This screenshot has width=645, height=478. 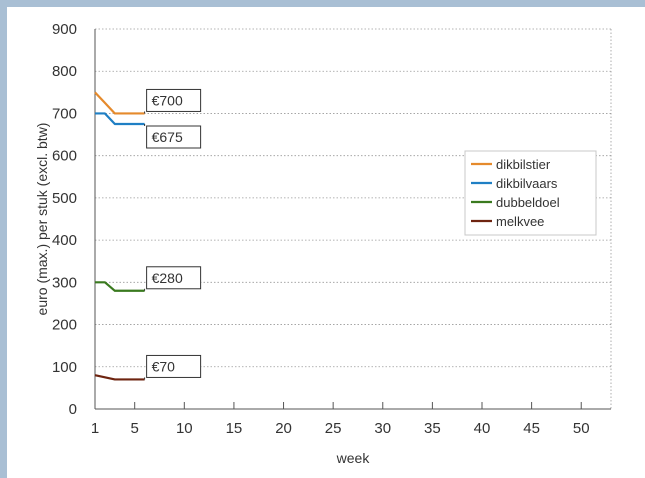 What do you see at coordinates (173, 234) in the screenshot?
I see `annotations: €700 €675 €280 €70` at bounding box center [173, 234].